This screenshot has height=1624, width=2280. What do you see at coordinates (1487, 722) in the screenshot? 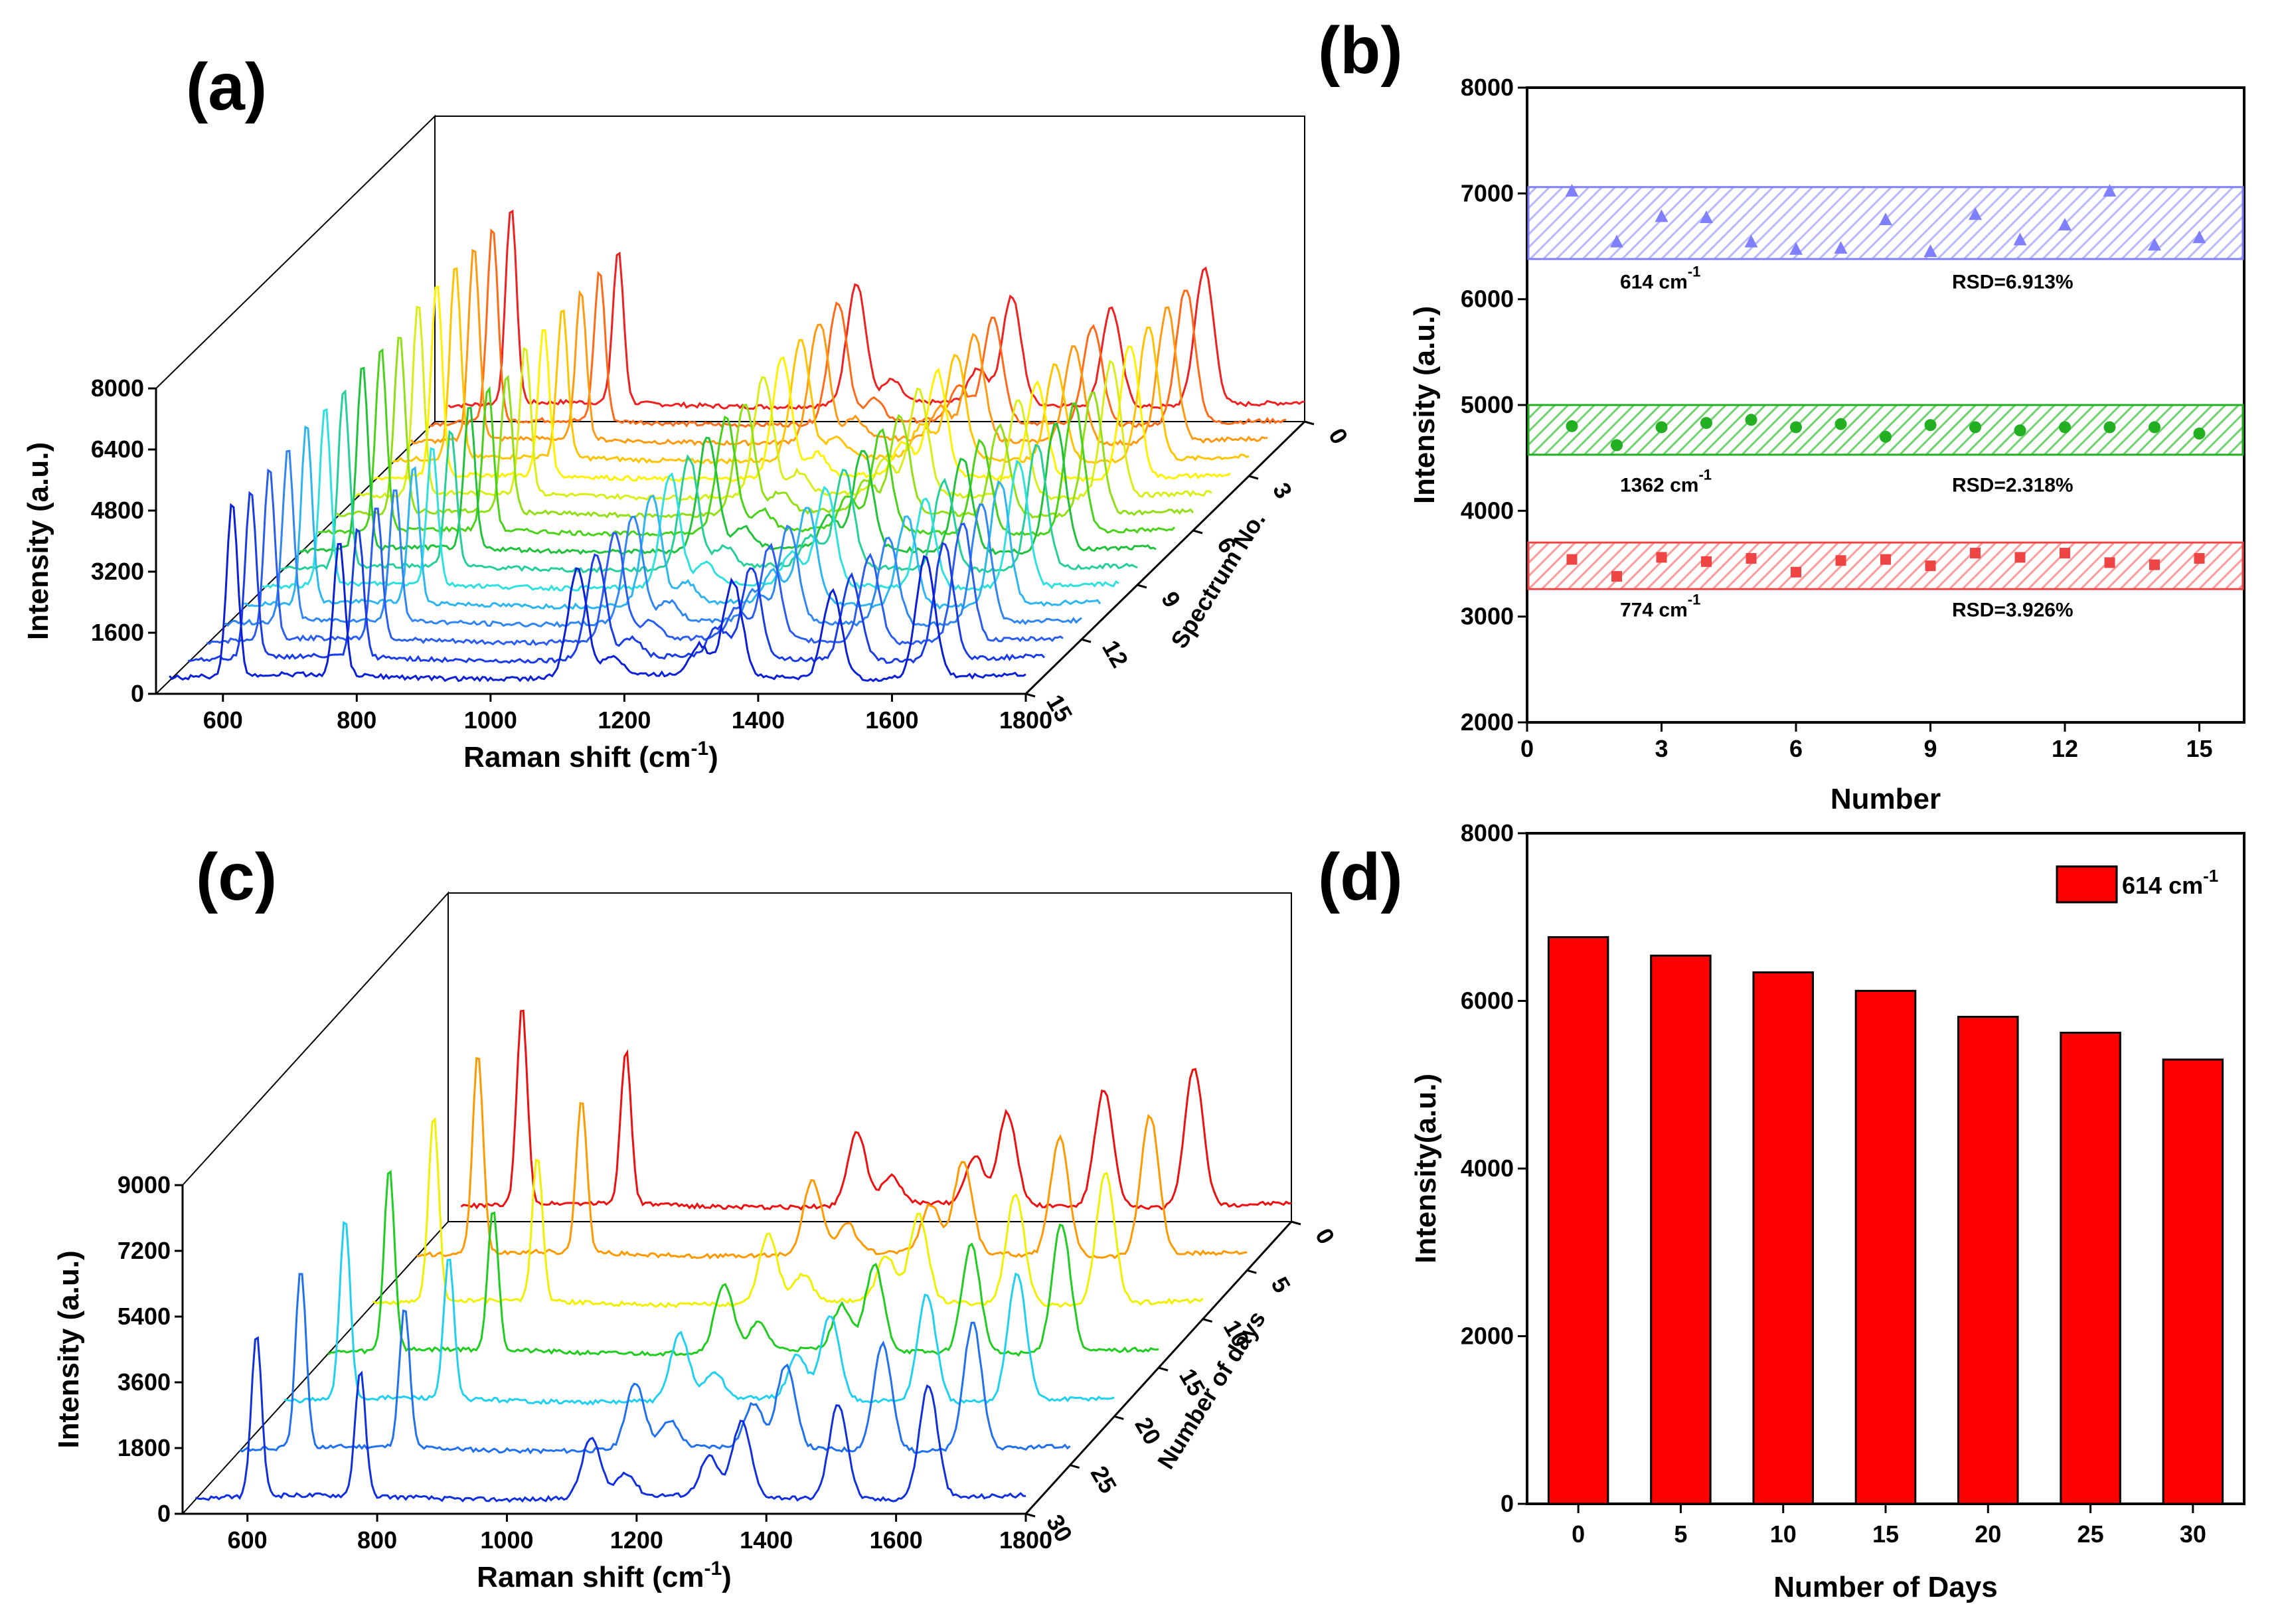
I see `y-tick-label: 2000` at bounding box center [1487, 722].